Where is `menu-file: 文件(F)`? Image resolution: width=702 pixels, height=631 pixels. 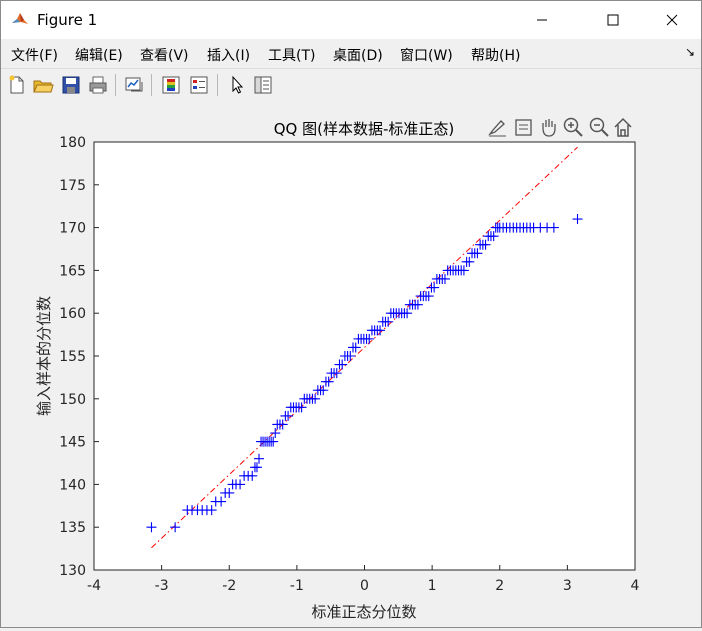 menu-file: 文件(F) is located at coordinates (34, 56).